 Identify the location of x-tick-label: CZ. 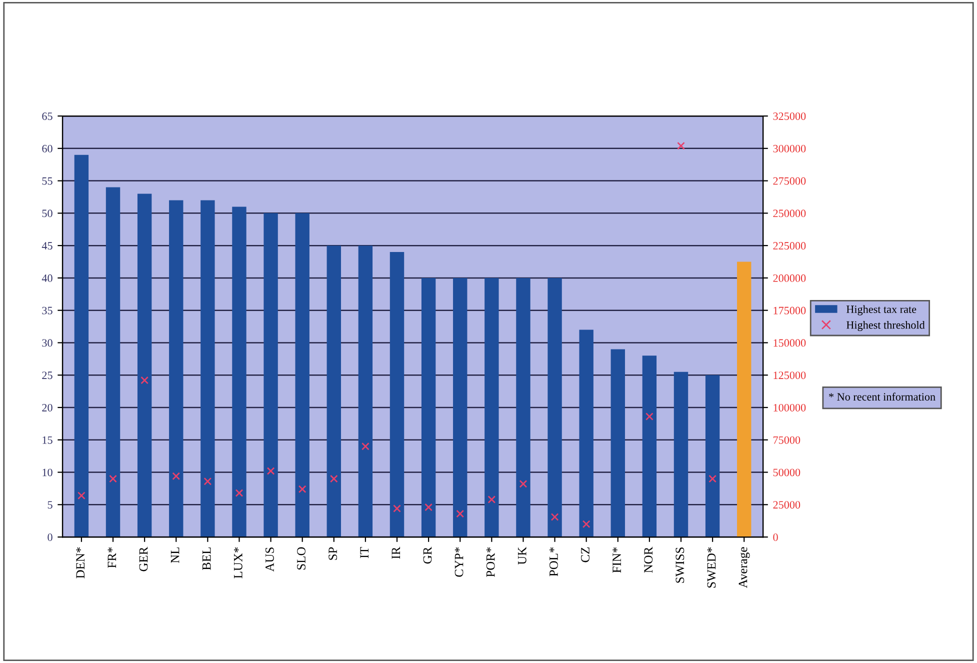
(585, 554).